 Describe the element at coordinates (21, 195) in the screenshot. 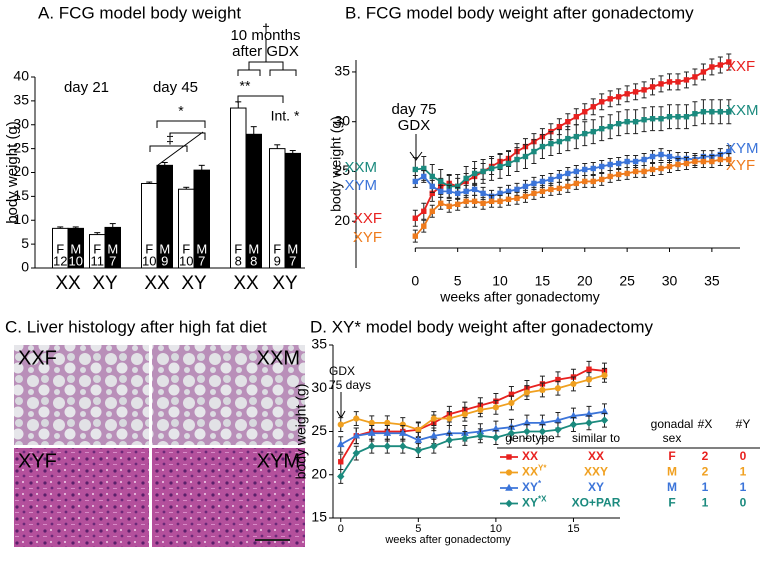

I see `y-tick-label: 15` at that location.